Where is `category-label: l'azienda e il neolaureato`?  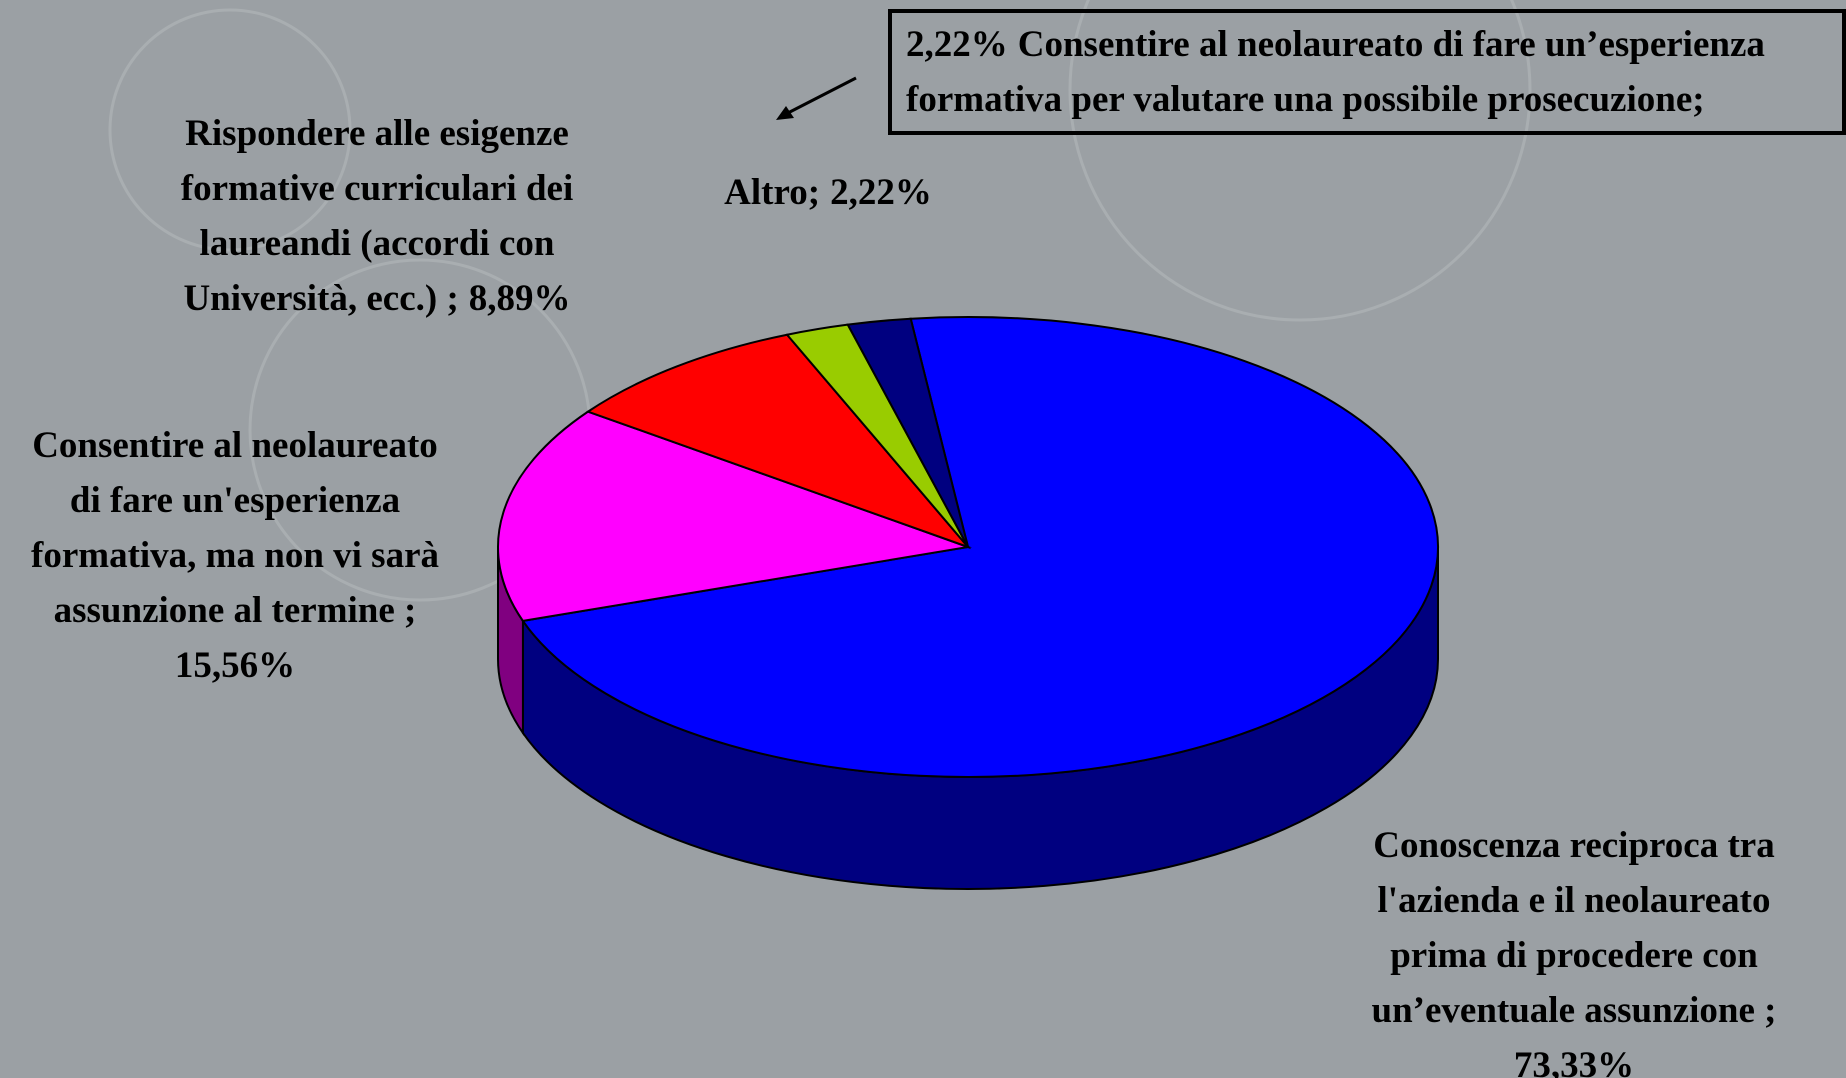 category-label: l'azienda e il neolaureato is located at coordinates (1574, 900).